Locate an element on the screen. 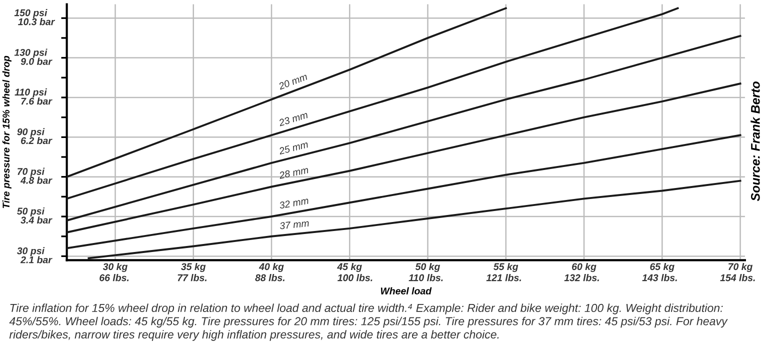 This screenshot has width=768, height=353. x2-tick-label: 110 lbs. is located at coordinates (425, 278).